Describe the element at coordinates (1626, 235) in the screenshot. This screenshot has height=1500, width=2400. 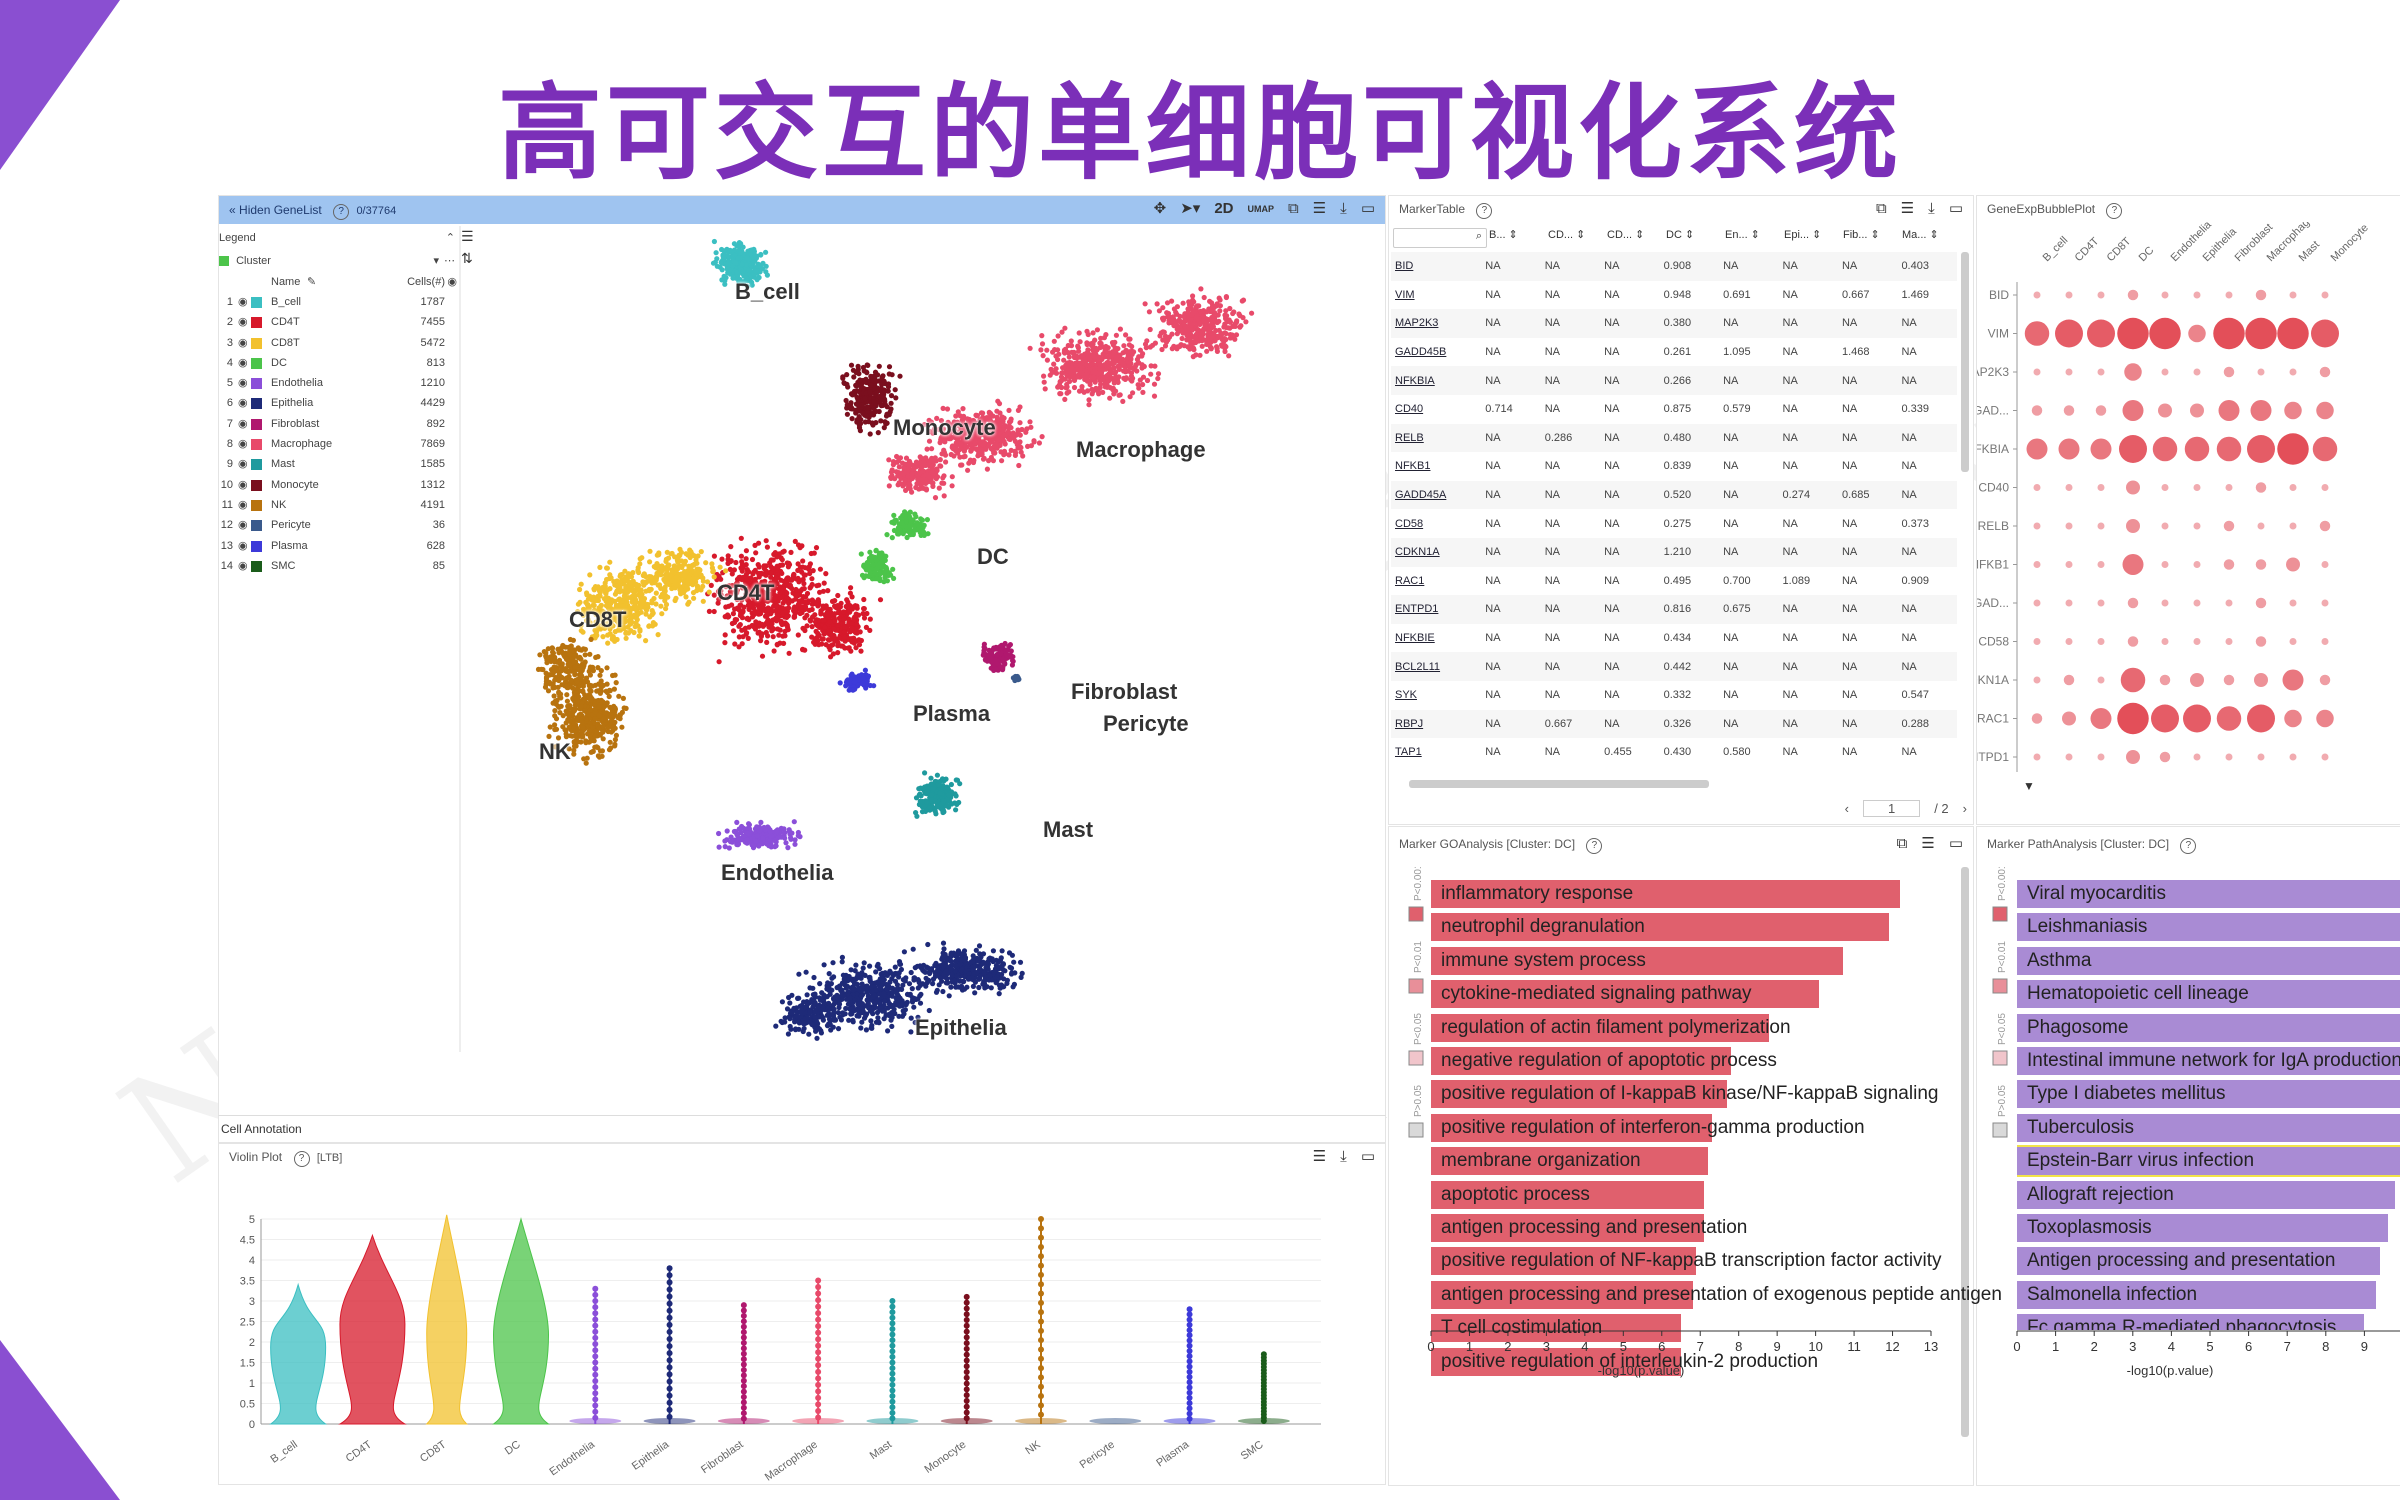
I see `column-header: CD... ⇕` at that location.